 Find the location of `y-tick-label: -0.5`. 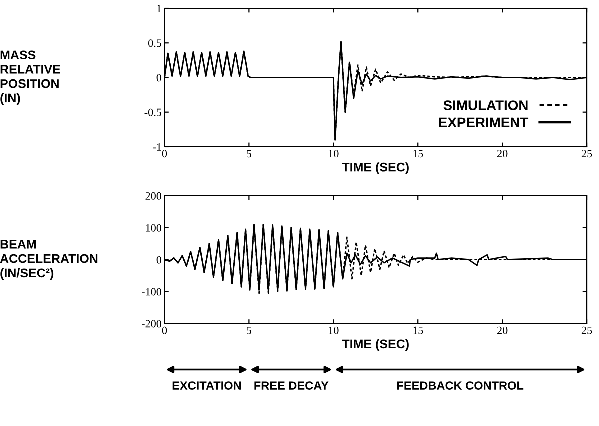

y-tick-label: -0.5 is located at coordinates (153, 112).